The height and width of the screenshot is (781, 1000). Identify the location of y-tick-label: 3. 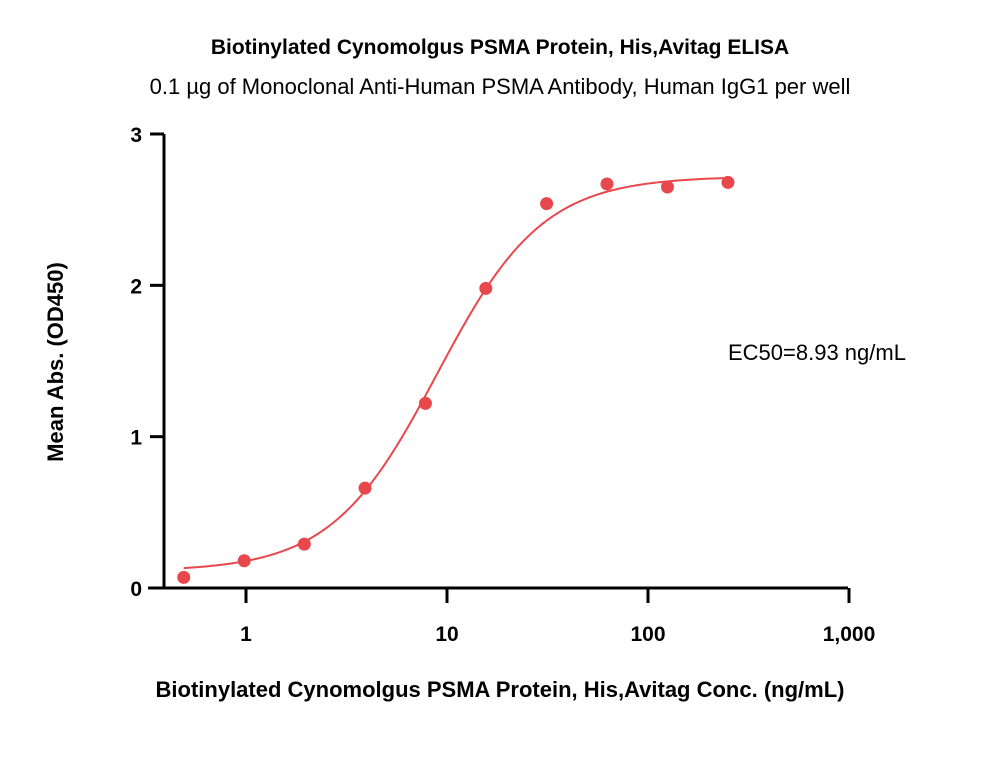
(136, 135).